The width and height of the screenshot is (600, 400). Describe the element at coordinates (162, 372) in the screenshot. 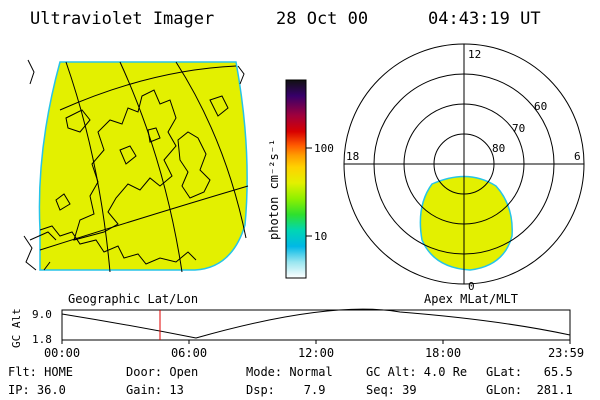

I see `status-door: Door: Open` at that location.